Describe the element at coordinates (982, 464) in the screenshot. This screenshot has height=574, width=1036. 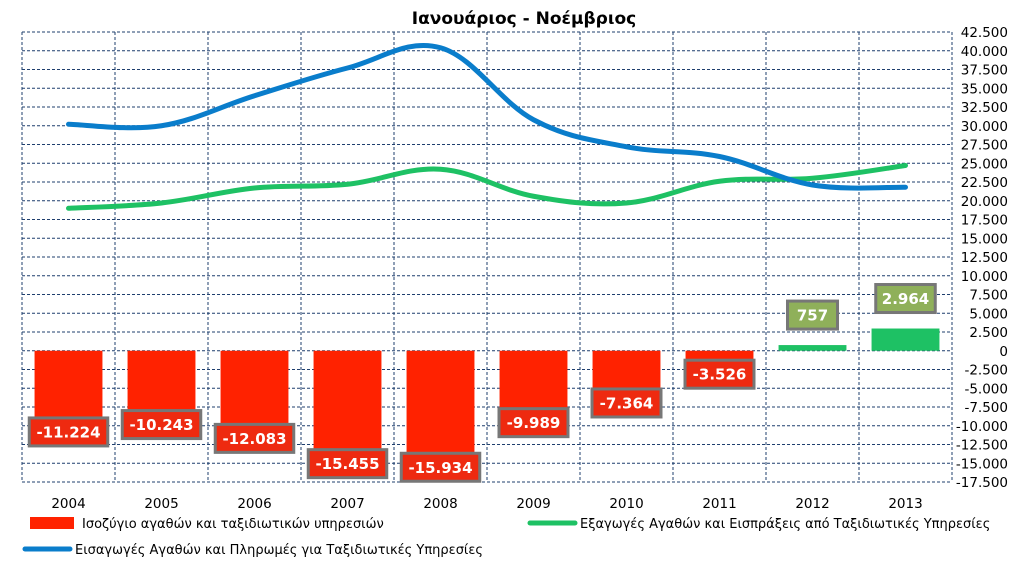
I see `y-tick-label: -15.000` at that location.